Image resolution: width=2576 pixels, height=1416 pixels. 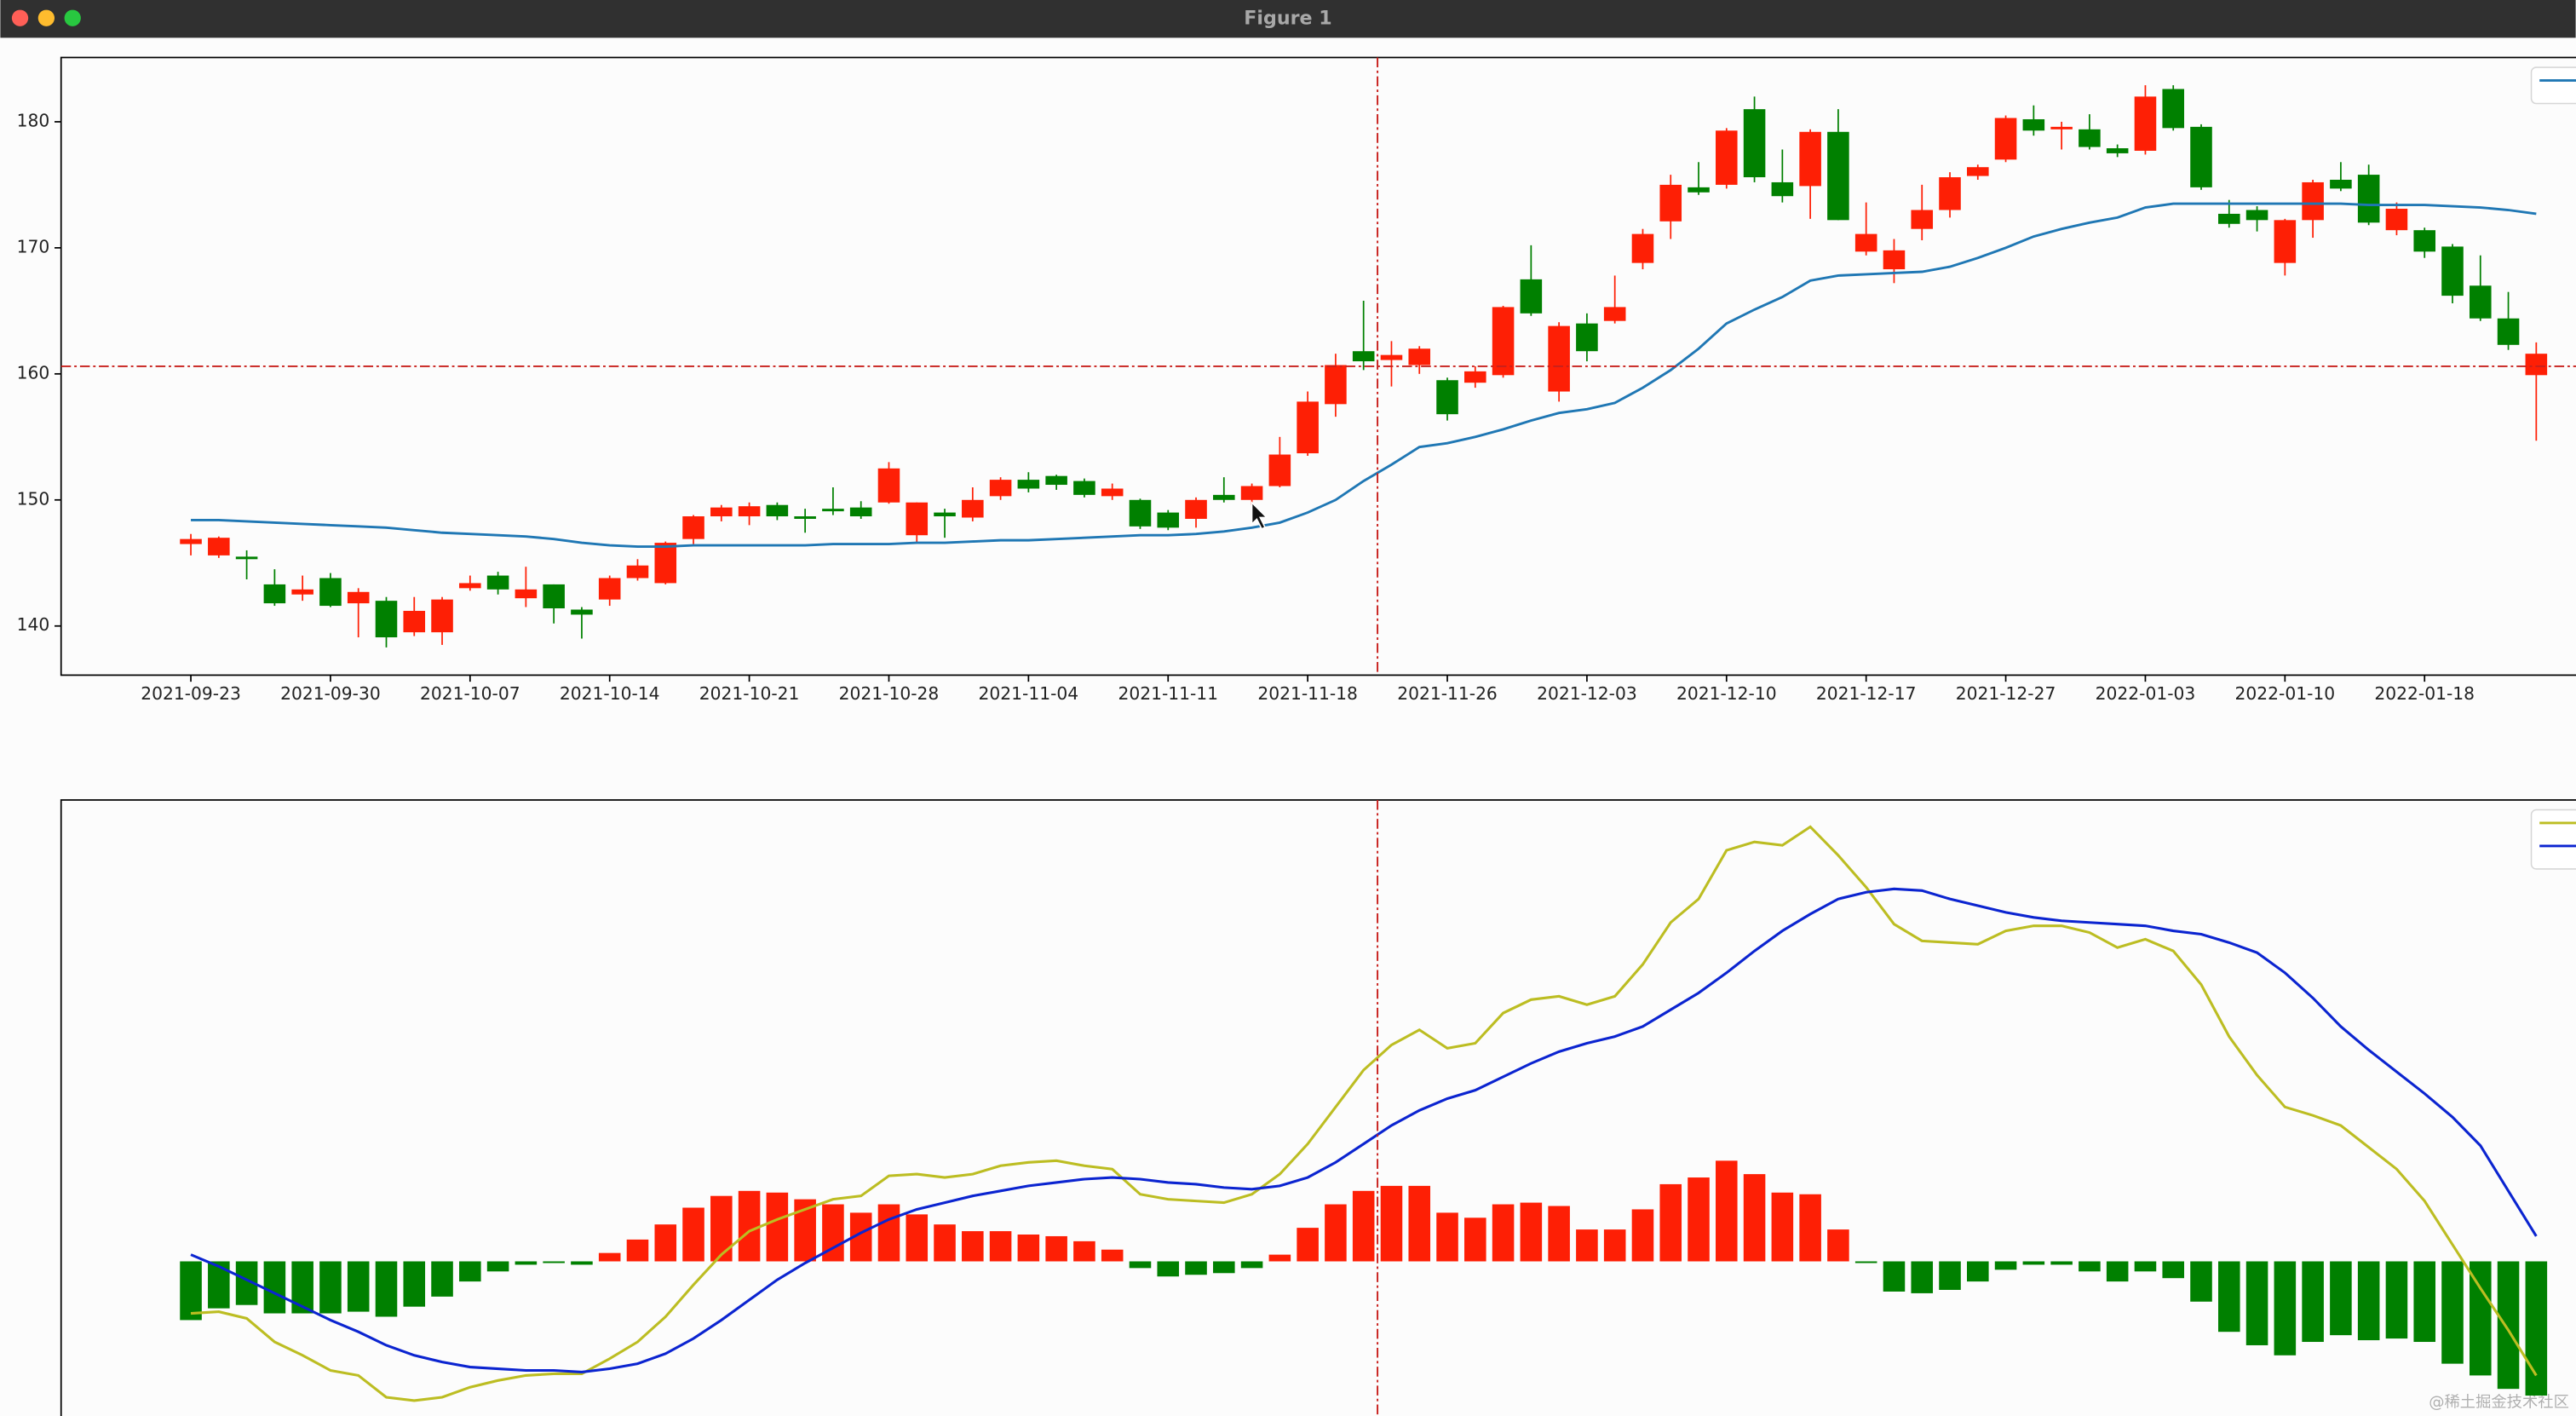 I want to click on x-tick-label: 2021-12-03, so click(x=1587, y=693).